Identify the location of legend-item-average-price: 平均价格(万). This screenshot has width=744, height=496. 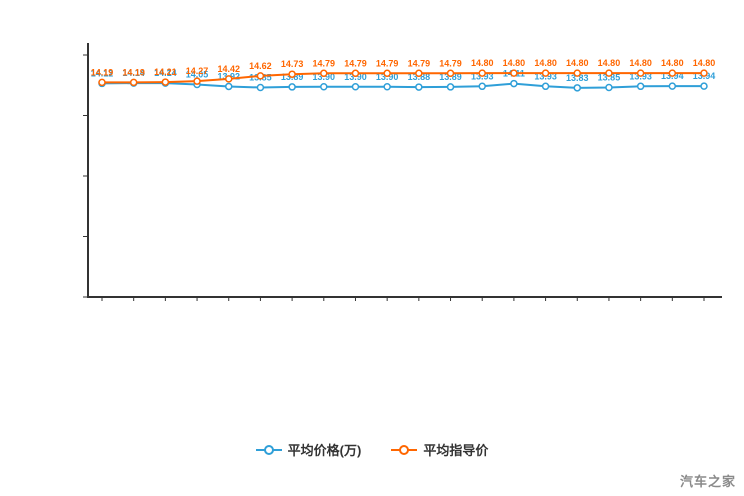
(308, 449).